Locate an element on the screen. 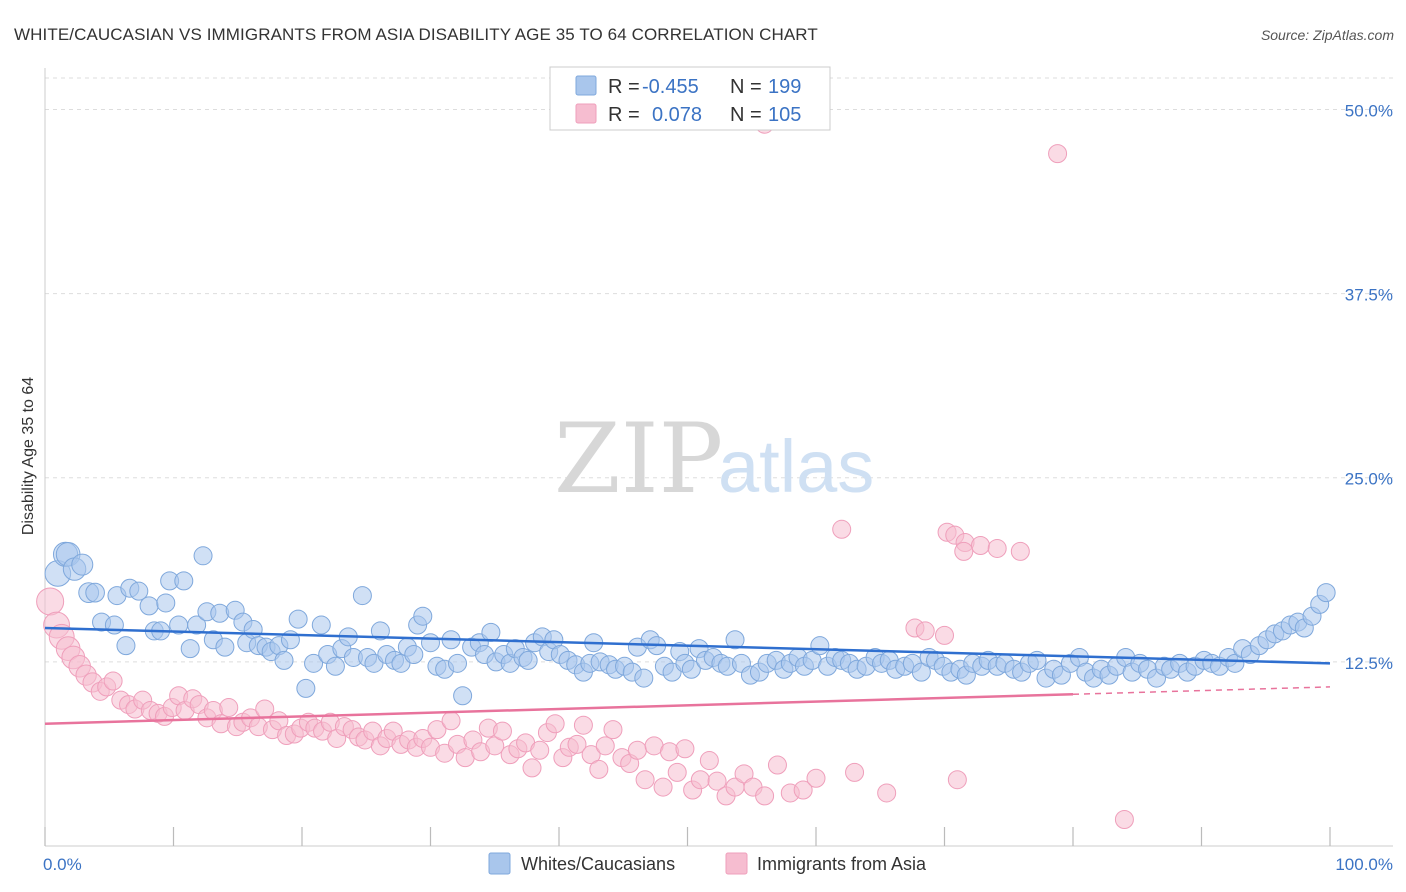 This screenshot has height=892, width=1406. watermark-zip: ZIP is located at coordinates (638, 459).